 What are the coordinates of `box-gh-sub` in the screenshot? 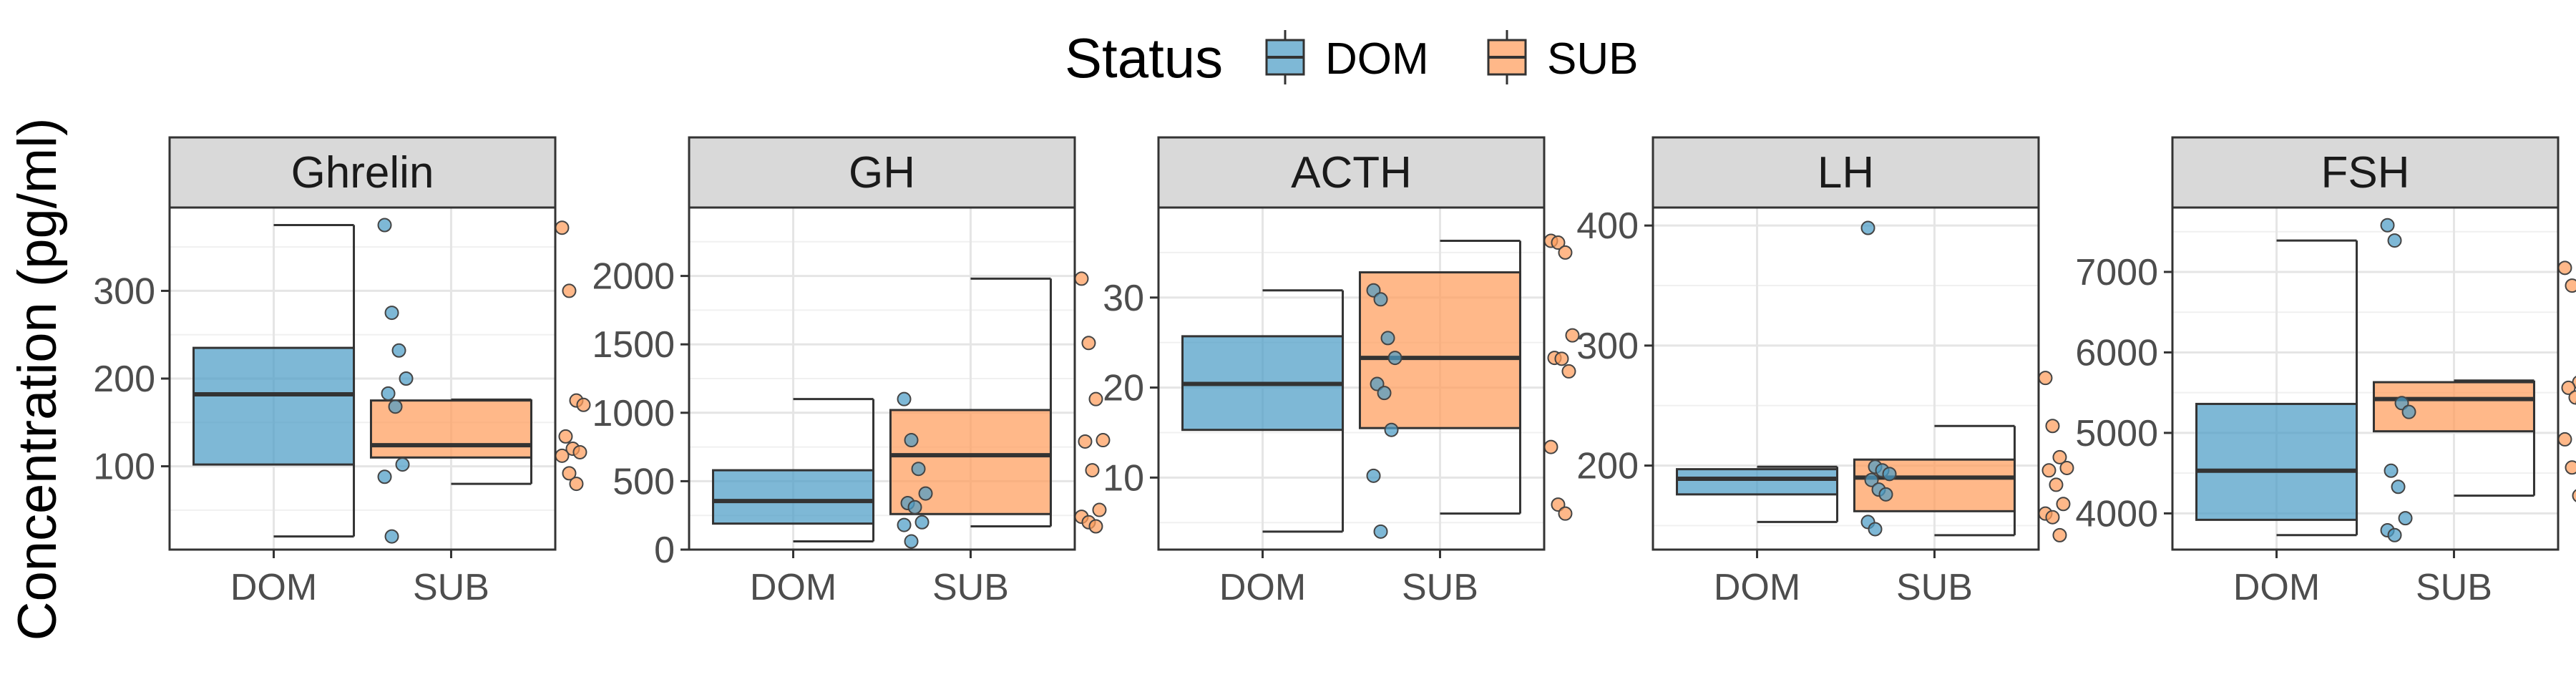 It's located at (970, 402).